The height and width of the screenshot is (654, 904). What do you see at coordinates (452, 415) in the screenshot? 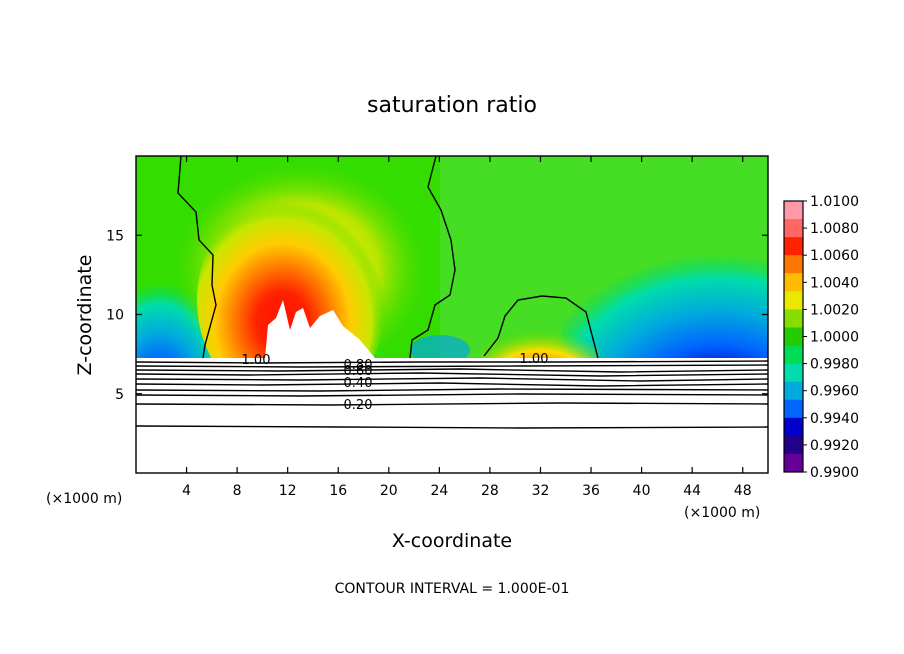
I see `lower-domain` at bounding box center [452, 415].